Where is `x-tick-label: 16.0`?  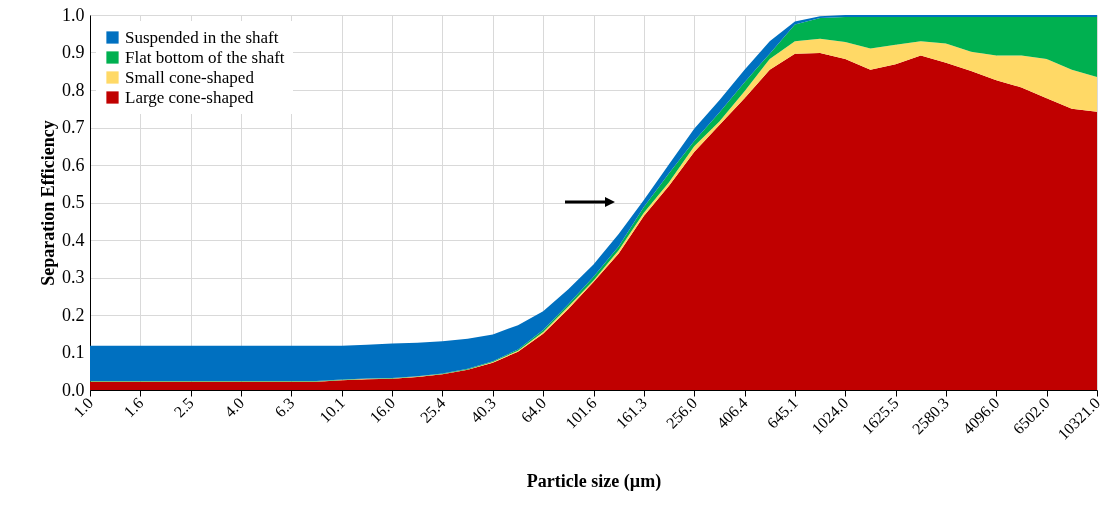
x-tick-label: 16.0 is located at coordinates (382, 410).